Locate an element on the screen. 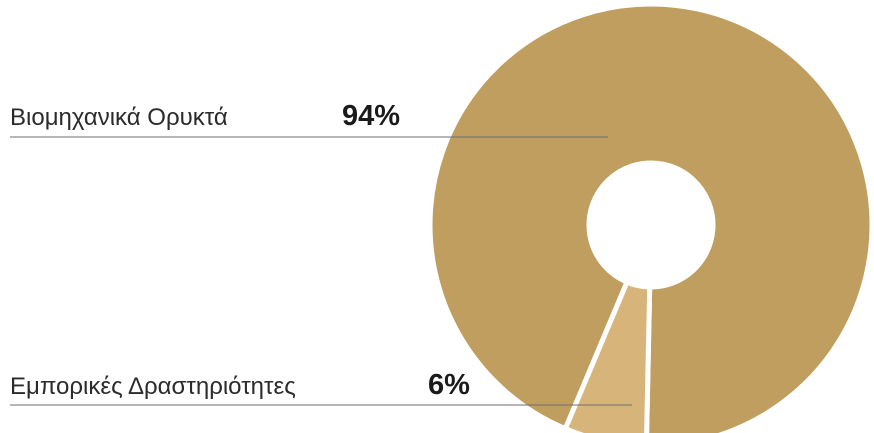 This screenshot has width=874, height=433. slice-label-commercial-activities: Εμπορικές Δραστηριότητες is located at coordinates (153, 386).